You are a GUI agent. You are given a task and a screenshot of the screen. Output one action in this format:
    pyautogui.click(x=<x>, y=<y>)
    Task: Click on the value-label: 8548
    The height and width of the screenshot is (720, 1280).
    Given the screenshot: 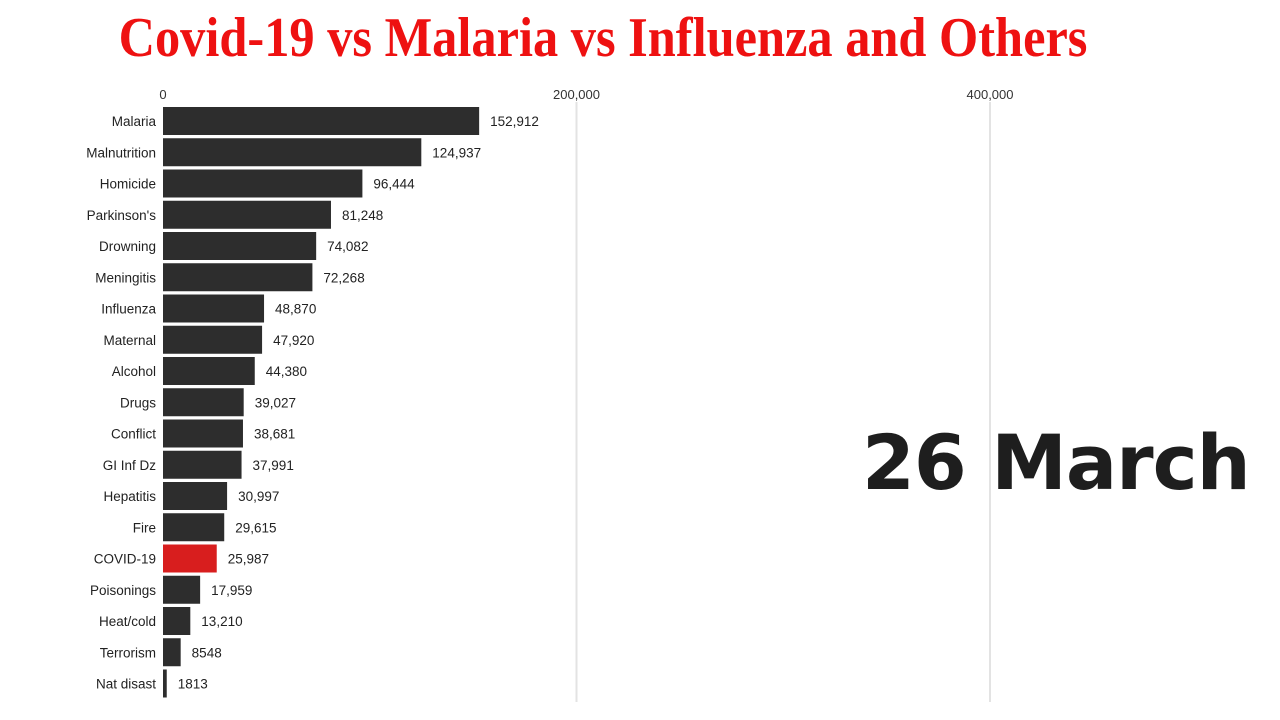 What is the action you would take?
    pyautogui.click(x=207, y=652)
    